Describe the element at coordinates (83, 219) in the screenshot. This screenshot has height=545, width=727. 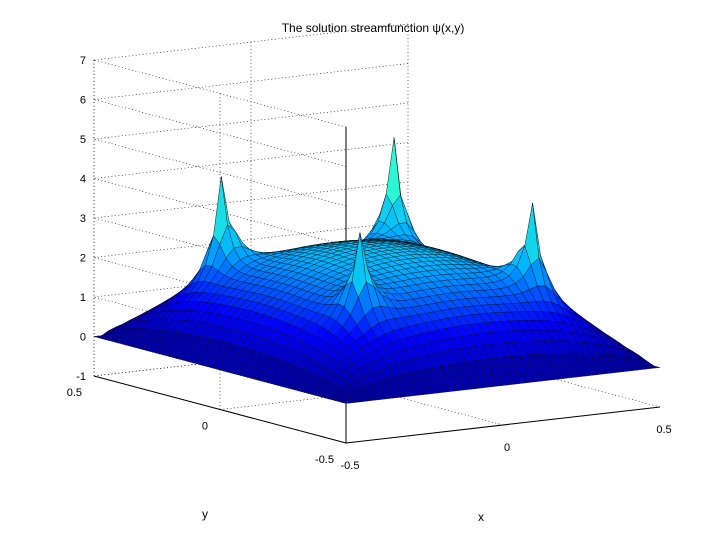
I see `z-tick-label: 3` at that location.